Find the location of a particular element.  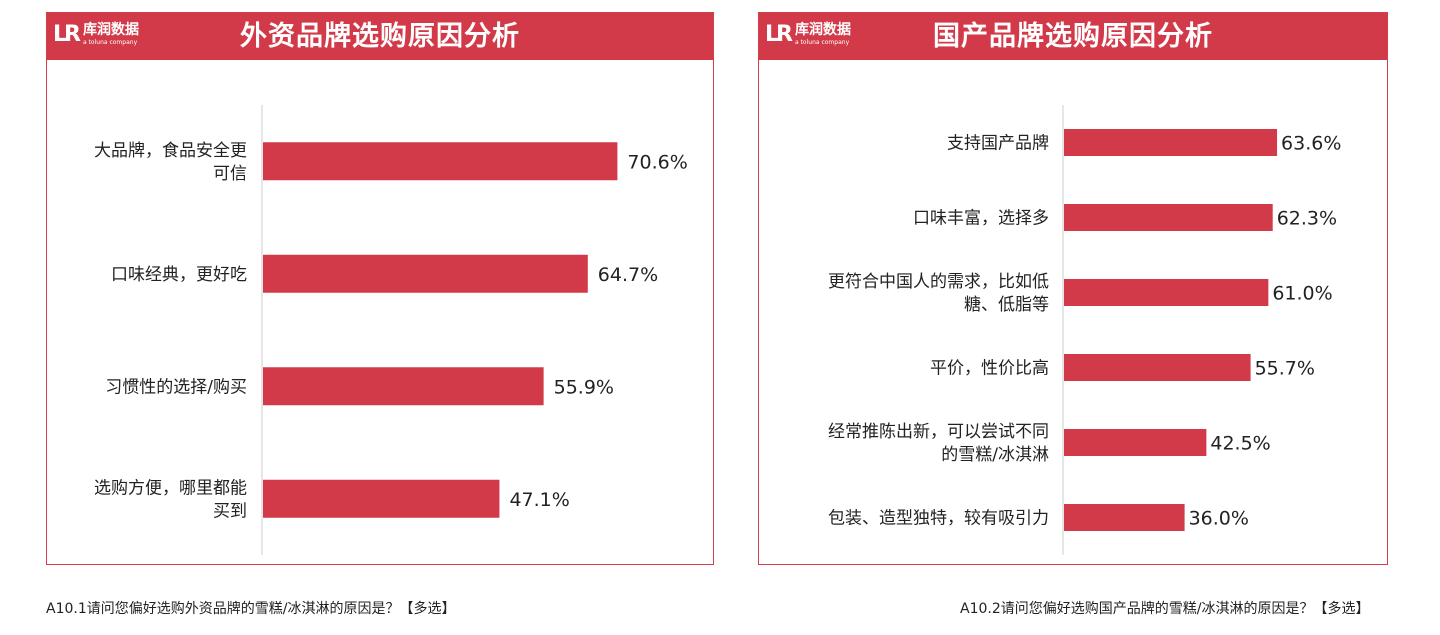

category-label: 习惯性的选择/购买 is located at coordinates (176, 387).